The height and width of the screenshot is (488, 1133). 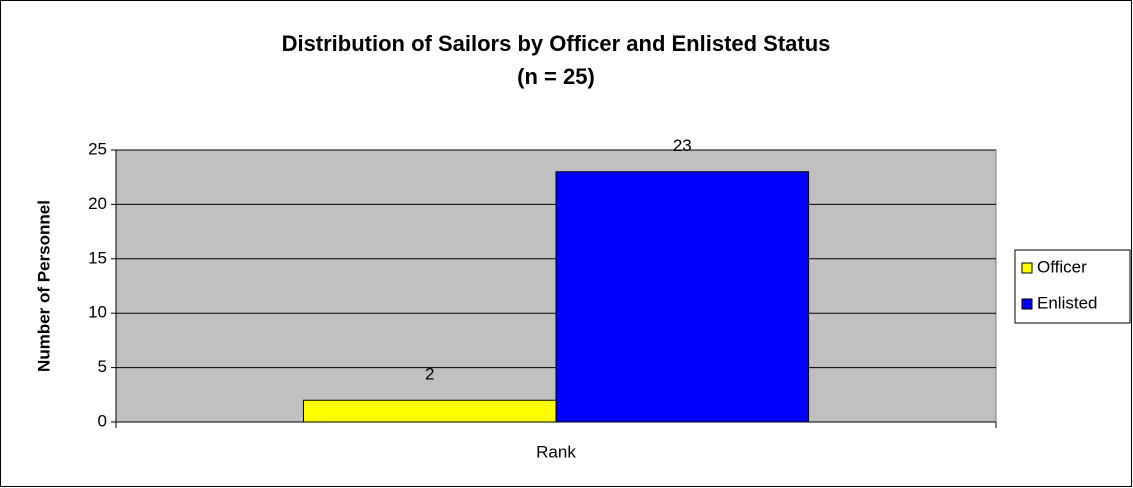 I want to click on y-tick-label: 0, so click(x=102, y=420).